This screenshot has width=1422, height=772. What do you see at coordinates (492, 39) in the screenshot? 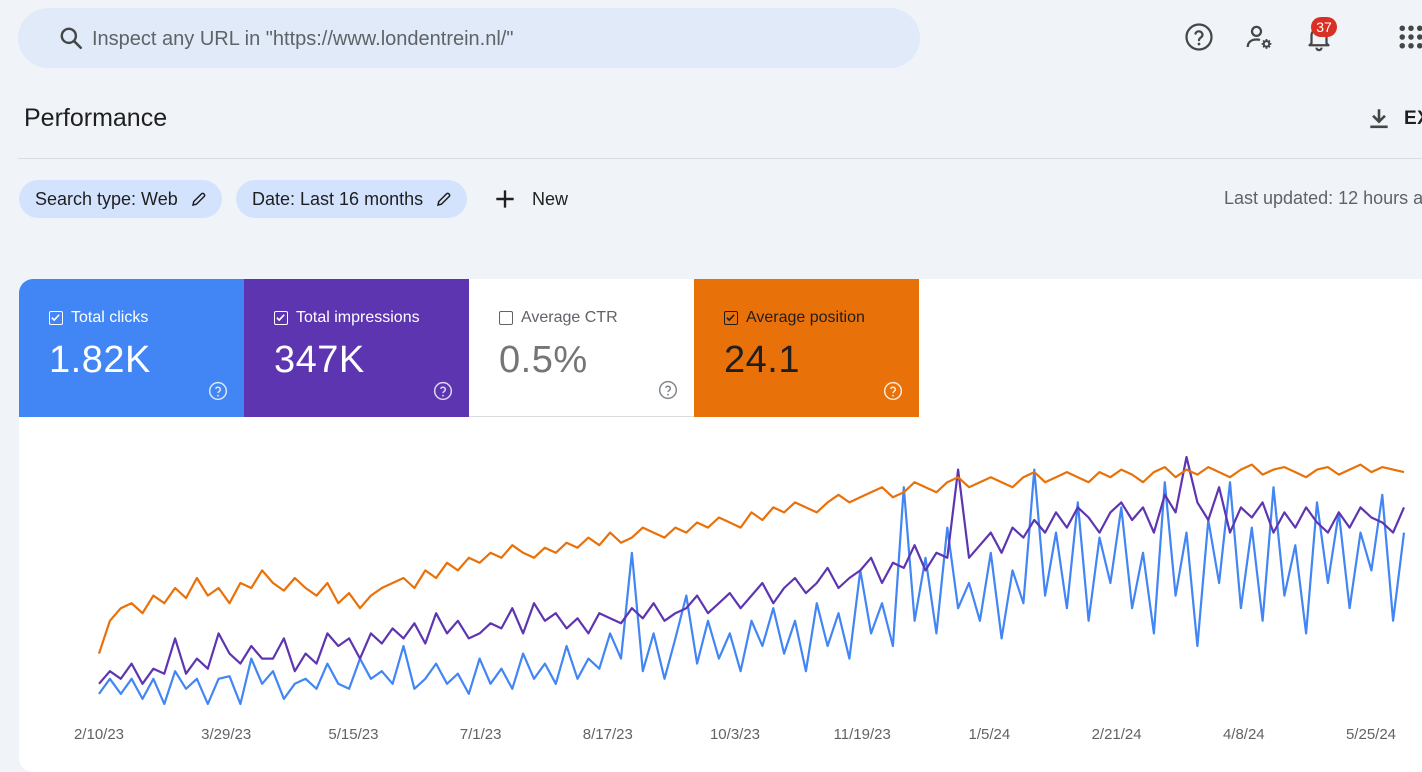
I see `url-inspection-input` at bounding box center [492, 39].